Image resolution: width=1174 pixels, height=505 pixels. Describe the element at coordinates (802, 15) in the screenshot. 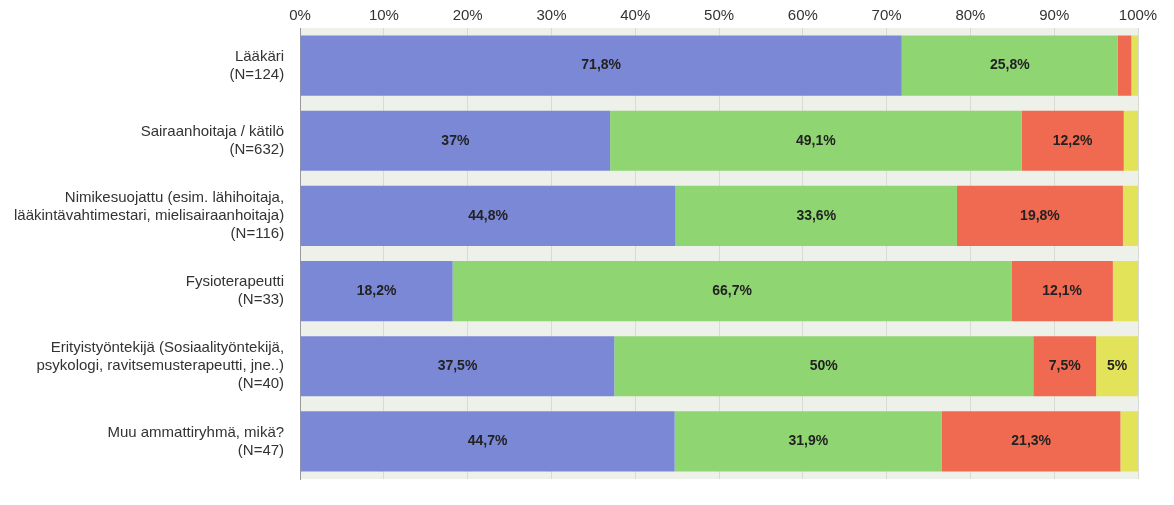

I see `x-tick-label: 60%` at that location.